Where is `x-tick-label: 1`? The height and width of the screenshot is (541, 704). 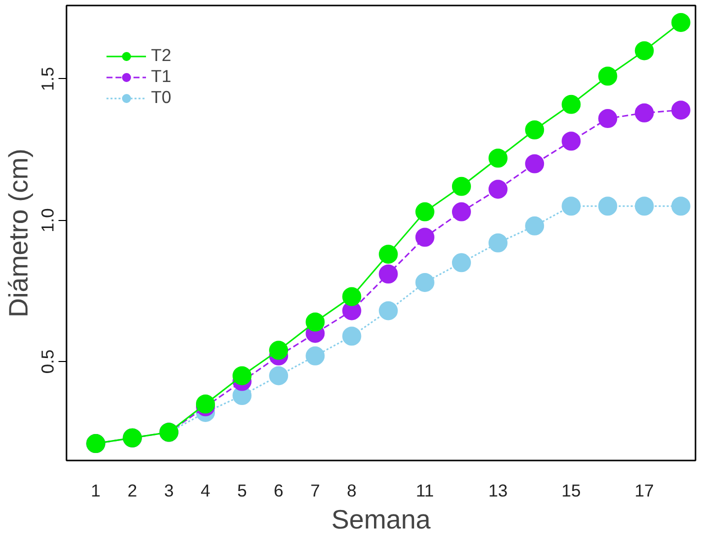 x-tick-label: 1 is located at coordinates (95, 490).